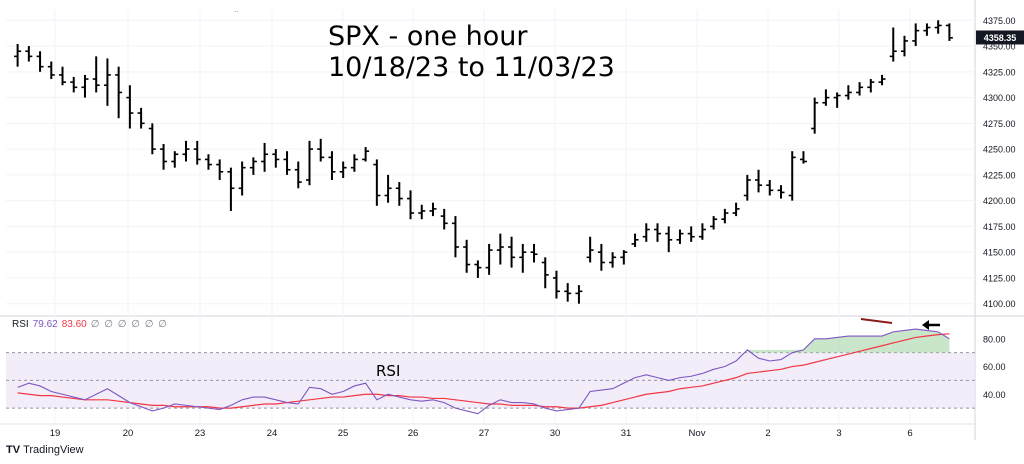  I want to click on time-tick-label: 24, so click(272, 433).